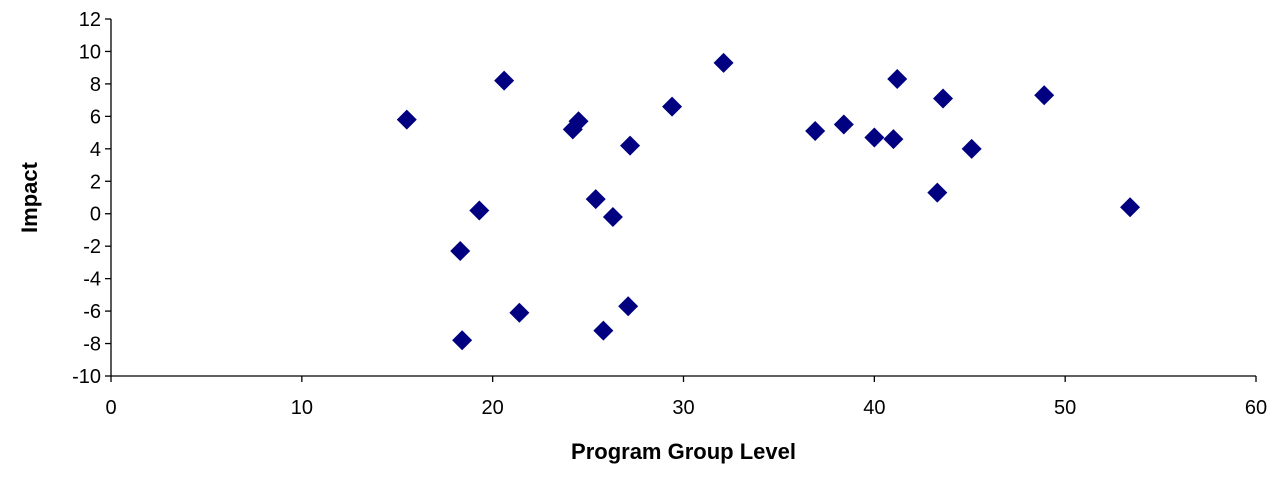 The image size is (1287, 480). What do you see at coordinates (683, 451) in the screenshot?
I see `x-axis-title: Program Group Level` at bounding box center [683, 451].